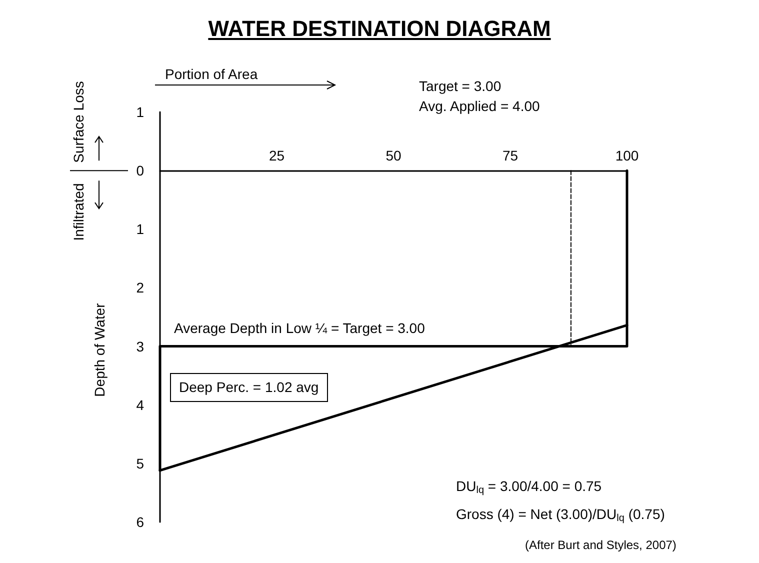 This screenshot has height=563, width=759. Describe the element at coordinates (100, 350) in the screenshot. I see `y-axis-title: Depth of Water` at that location.